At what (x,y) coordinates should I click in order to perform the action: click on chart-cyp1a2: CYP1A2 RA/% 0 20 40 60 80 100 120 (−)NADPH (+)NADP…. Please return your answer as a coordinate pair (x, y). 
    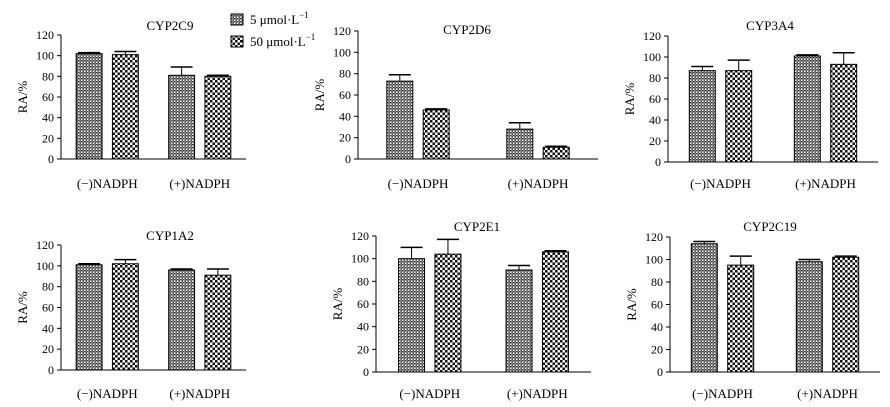
    Looking at the image, I should click on (130, 314).